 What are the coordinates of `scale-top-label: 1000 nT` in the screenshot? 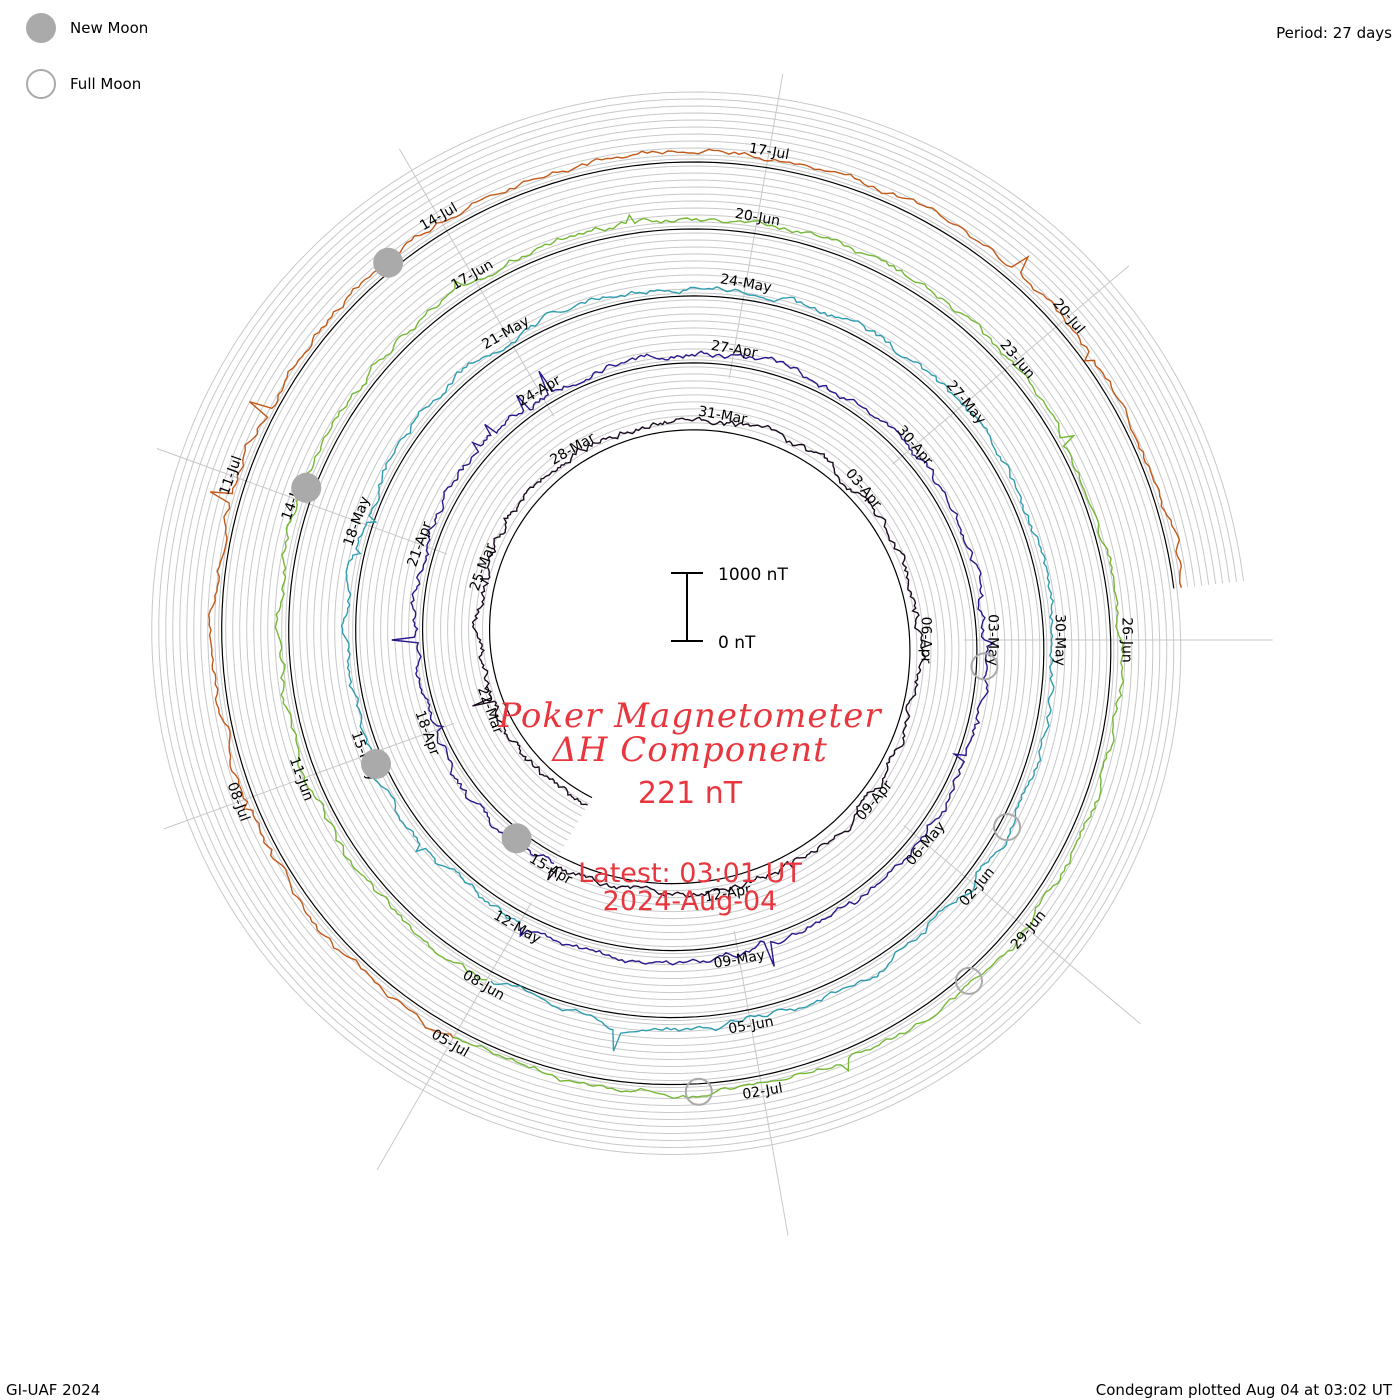 It's located at (753, 575).